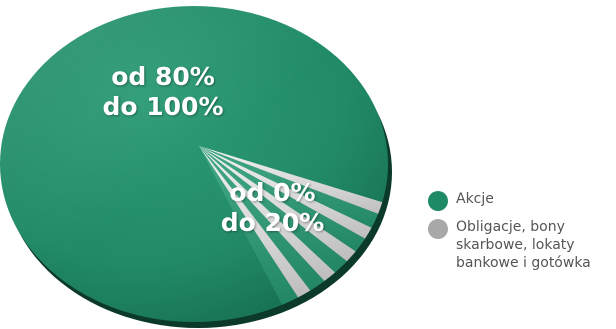 The image size is (616, 329). Describe the element at coordinates (163, 76) in the screenshot. I see `slice-label-stocks-line1: od 80%` at that location.